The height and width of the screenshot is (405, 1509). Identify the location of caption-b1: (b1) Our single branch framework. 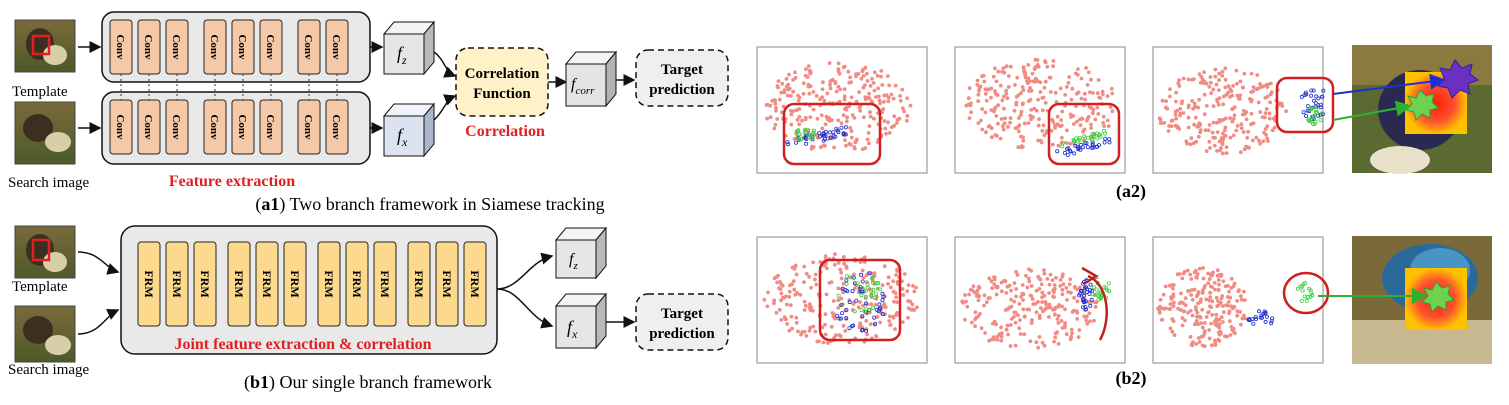
(368, 382).